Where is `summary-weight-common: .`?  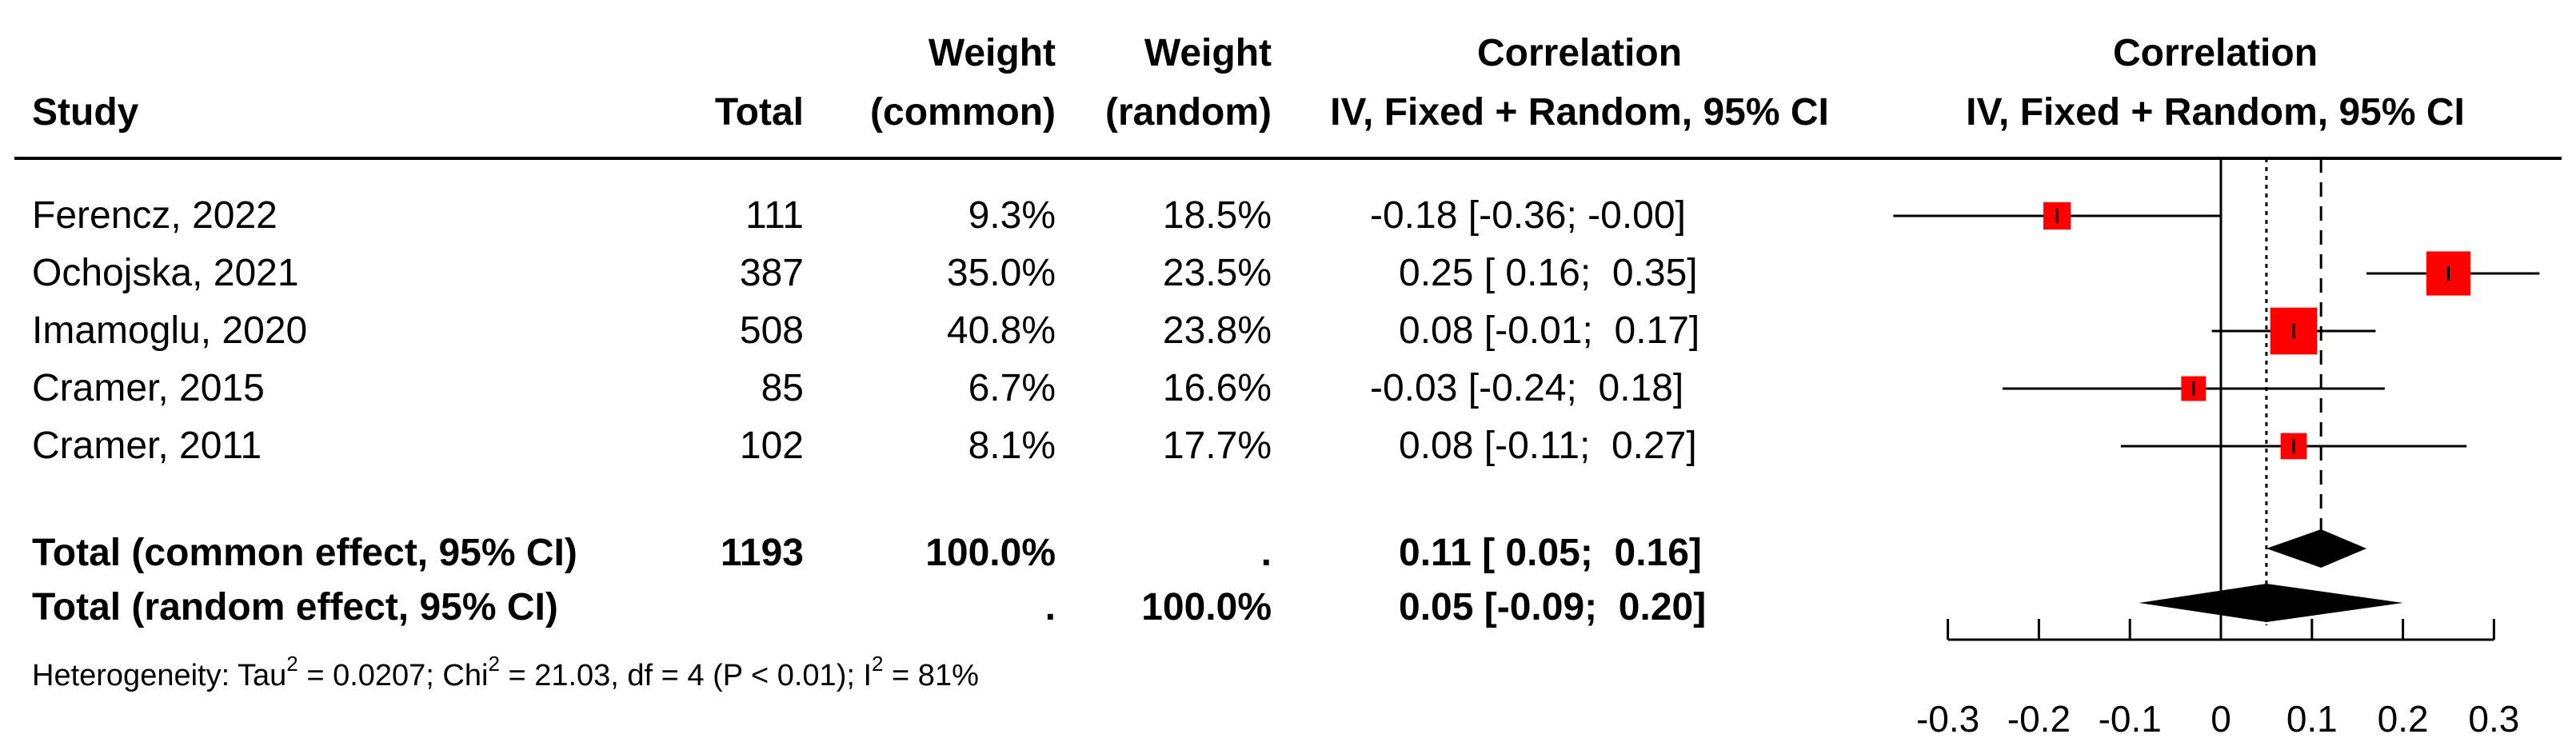
summary-weight-common: . is located at coordinates (1050, 607).